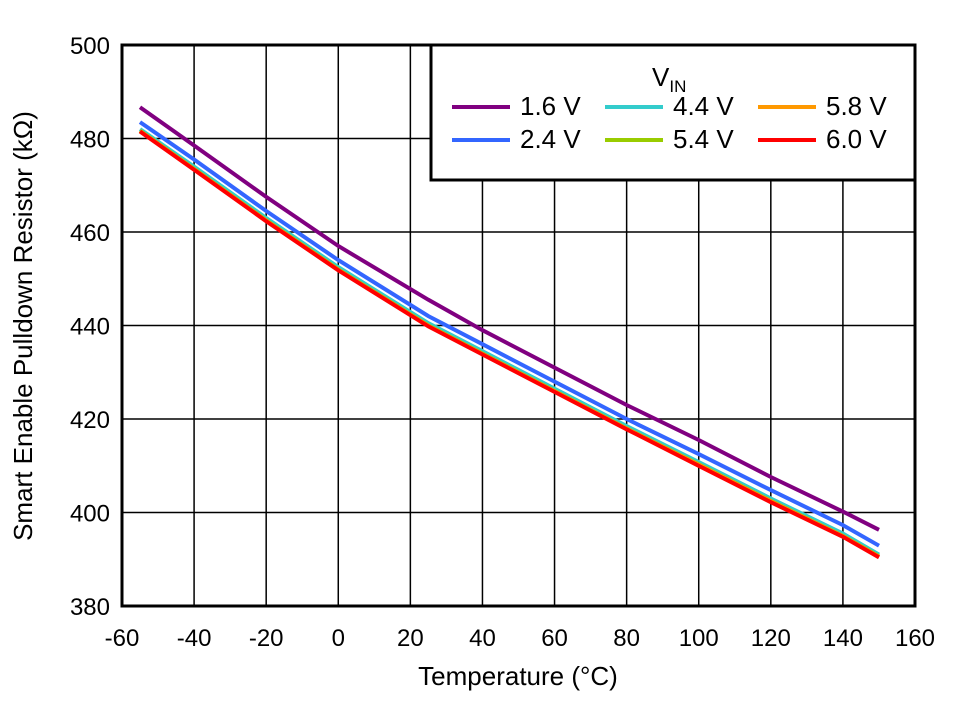  Describe the element at coordinates (90, 514) in the screenshot. I see `y-tick-label: 400` at that location.